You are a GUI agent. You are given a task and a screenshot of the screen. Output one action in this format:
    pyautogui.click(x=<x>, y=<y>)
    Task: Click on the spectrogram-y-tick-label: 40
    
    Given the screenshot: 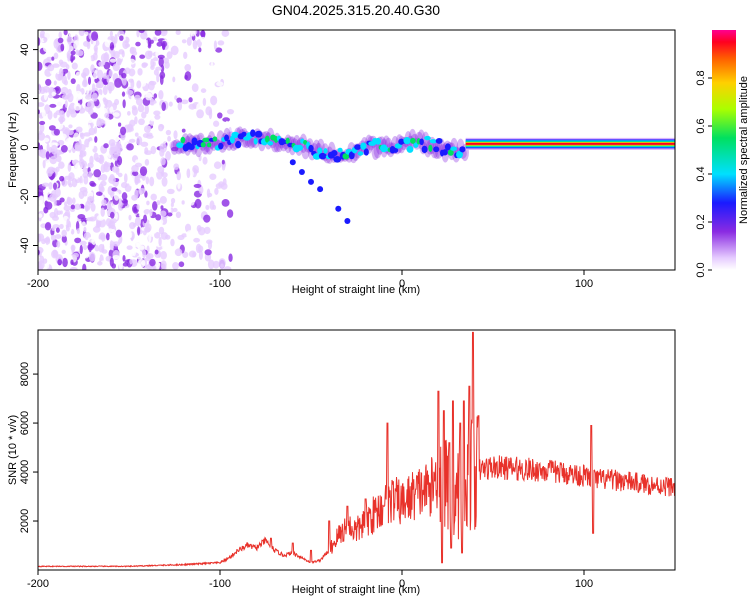 What is the action you would take?
    pyautogui.click(x=25, y=49)
    